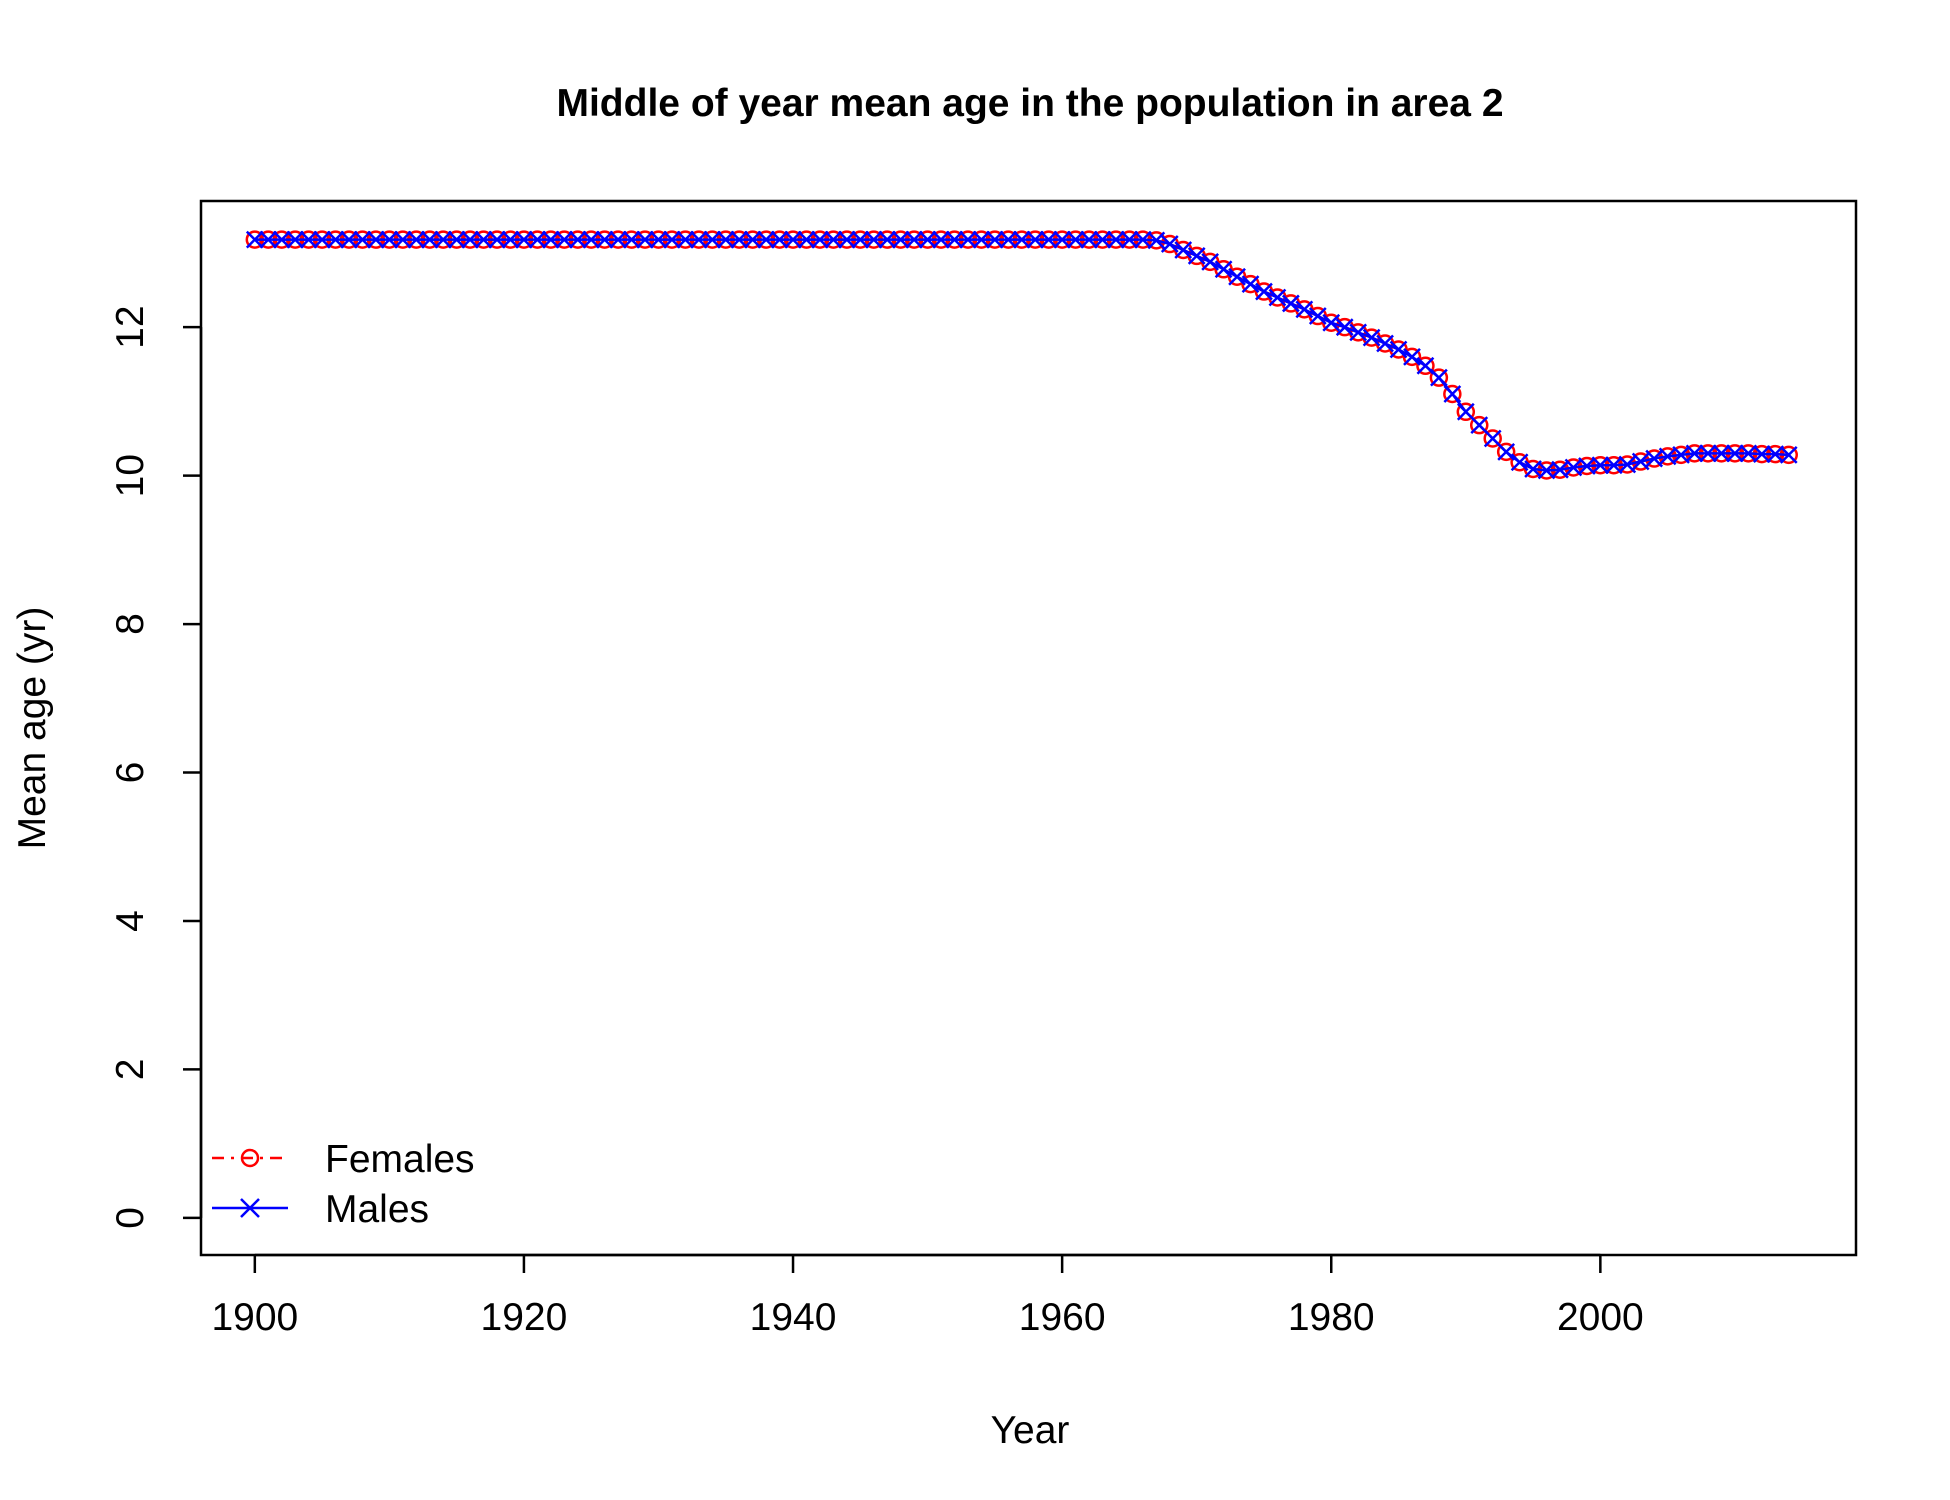 Image resolution: width=1950 pixels, height=1500 pixels. What do you see at coordinates (254, 1317) in the screenshot?
I see `x-tick-label: 1900` at bounding box center [254, 1317].